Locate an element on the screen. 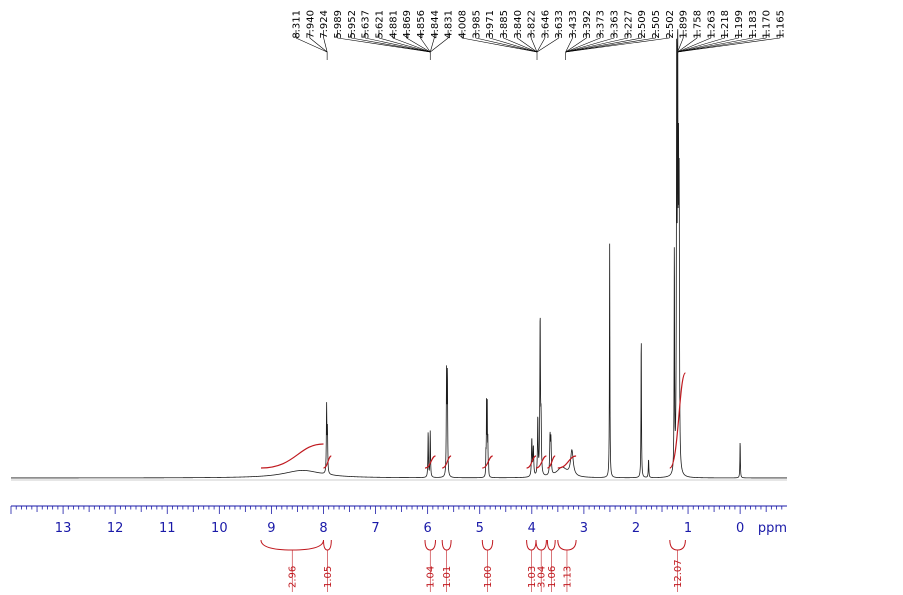 The width and height of the screenshot is (903, 595). integration-value-label: 1.13 is located at coordinates (567, 577).